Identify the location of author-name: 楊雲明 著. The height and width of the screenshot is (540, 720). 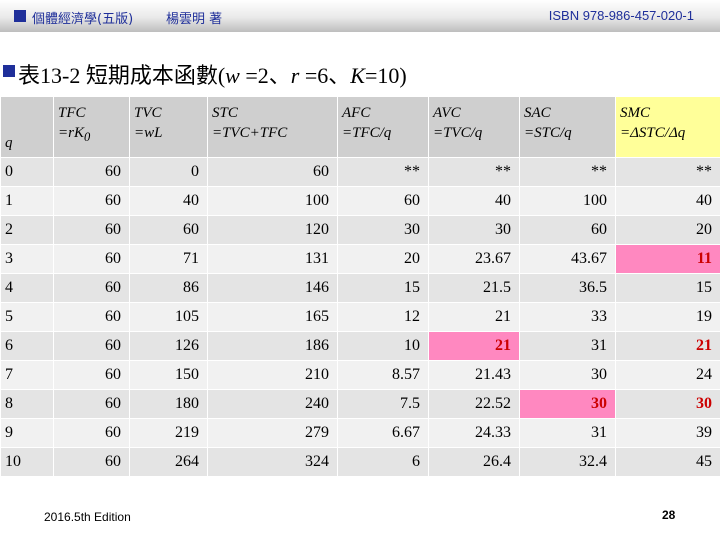
(194, 19).